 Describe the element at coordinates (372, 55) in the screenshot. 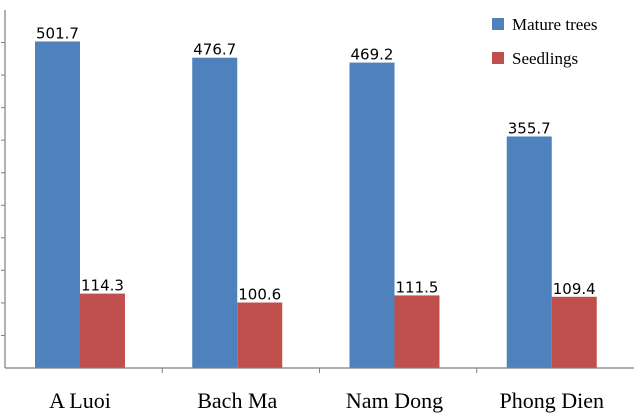

I see `data-label-mature-2: 469.2` at that location.